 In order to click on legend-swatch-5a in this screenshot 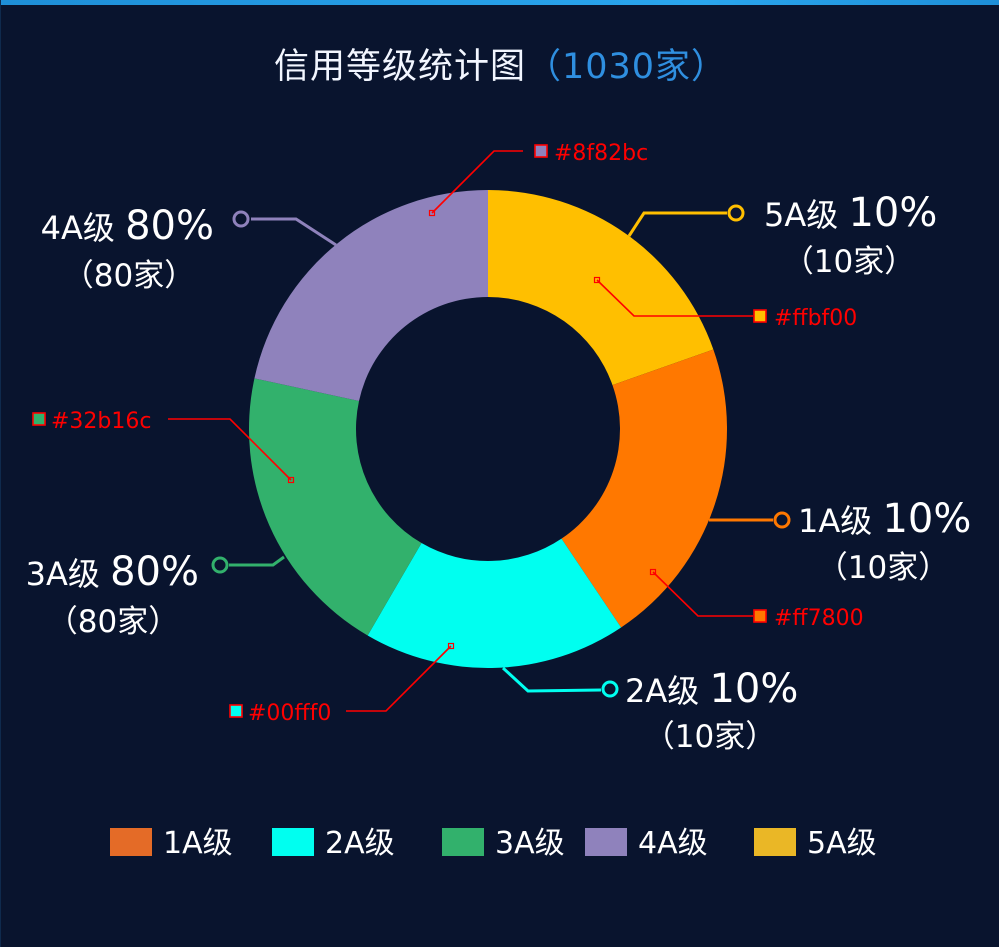, I will do `click(775, 842)`.